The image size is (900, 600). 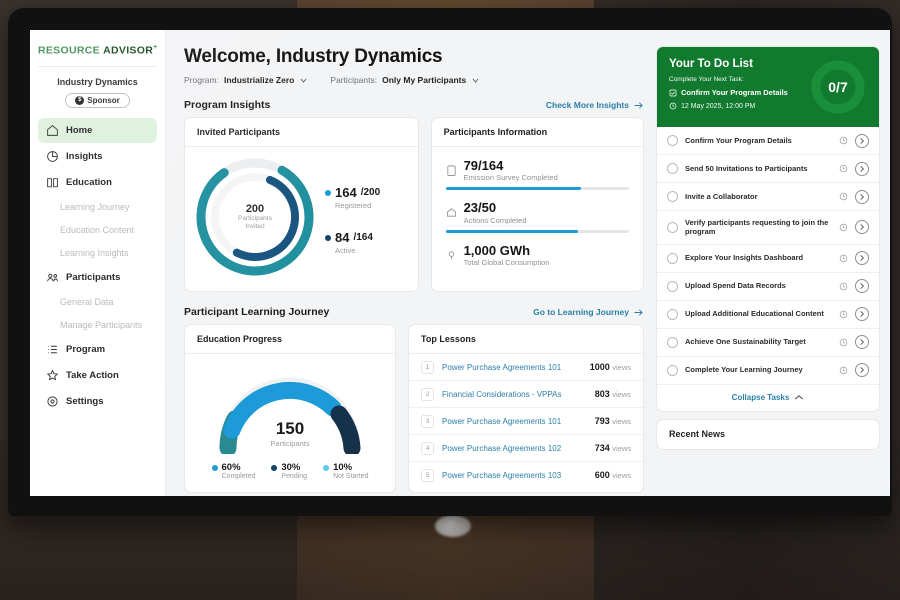 What do you see at coordinates (238, 476) in the screenshot?
I see `legend-caption-completed: Completed` at bounding box center [238, 476].